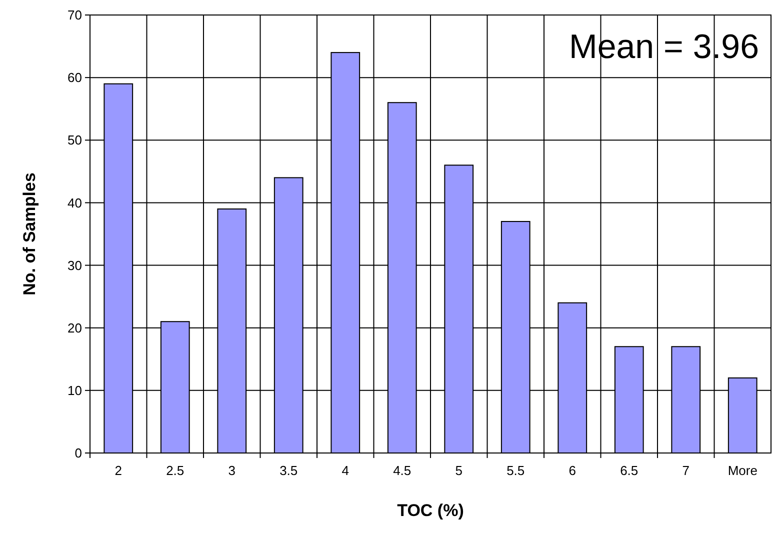 This screenshot has width=777, height=534. What do you see at coordinates (29, 234) in the screenshot?
I see `y-axis-title: No. of Samples` at bounding box center [29, 234].